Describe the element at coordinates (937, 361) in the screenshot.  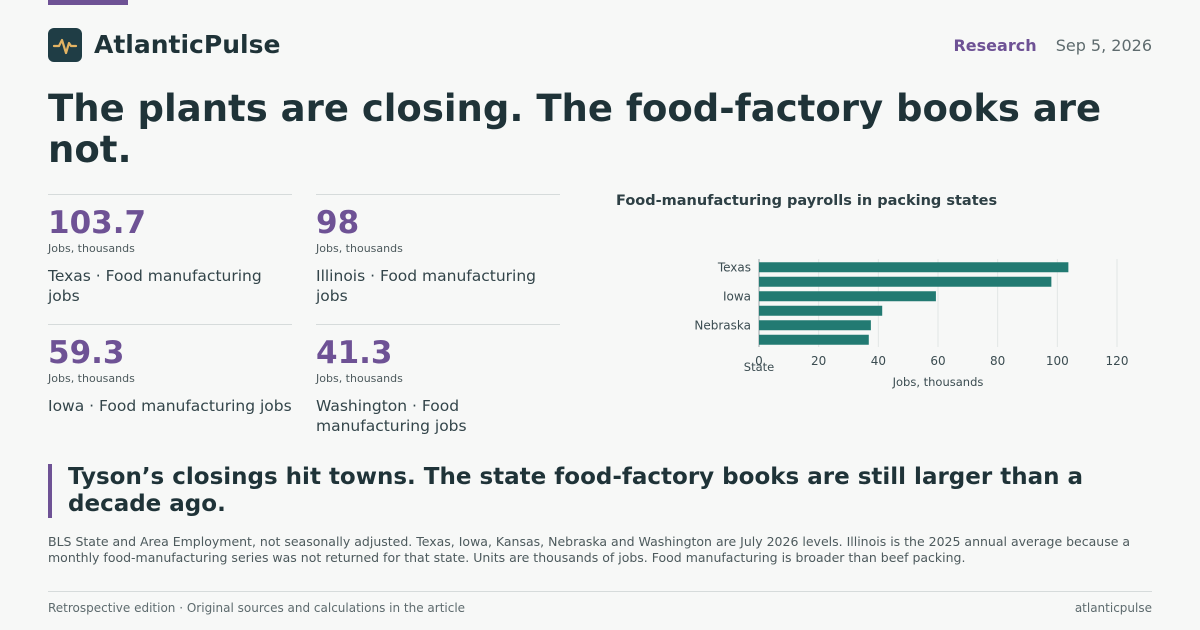
I see `x-tick-label: 60` at that location.